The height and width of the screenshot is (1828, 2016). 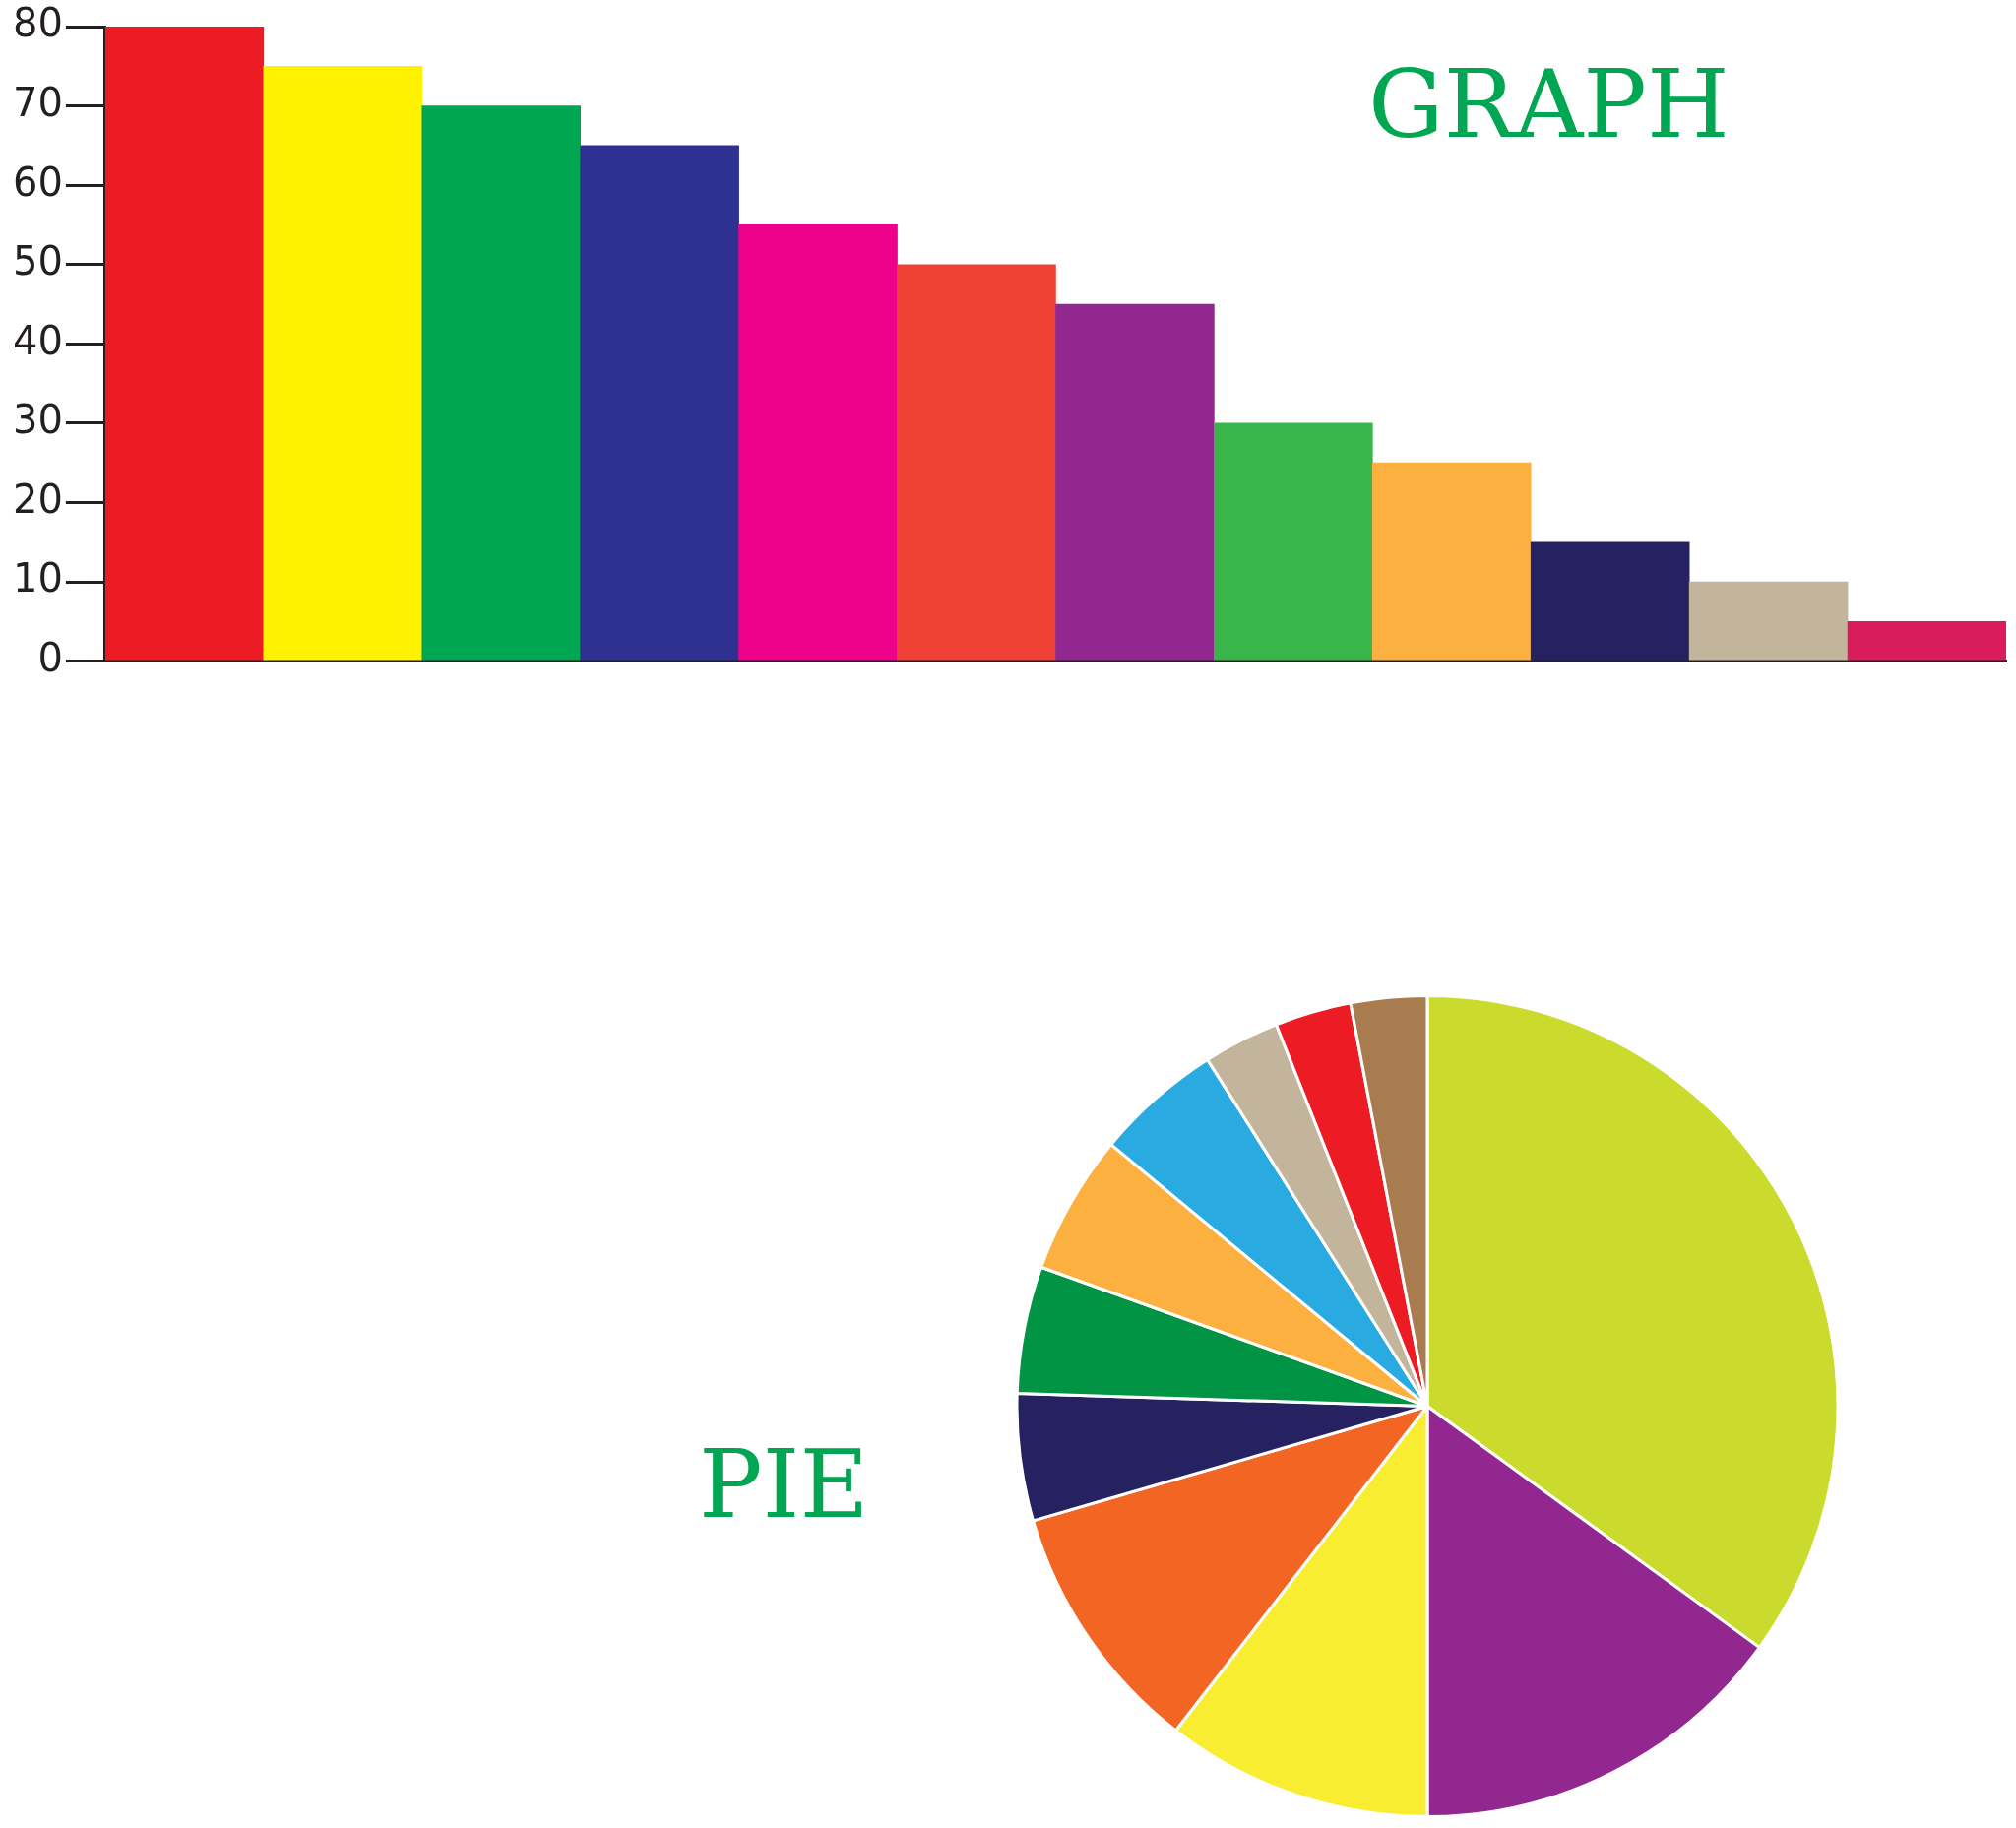 What do you see at coordinates (37, 578) in the screenshot?
I see `y-tick-label: 10` at bounding box center [37, 578].